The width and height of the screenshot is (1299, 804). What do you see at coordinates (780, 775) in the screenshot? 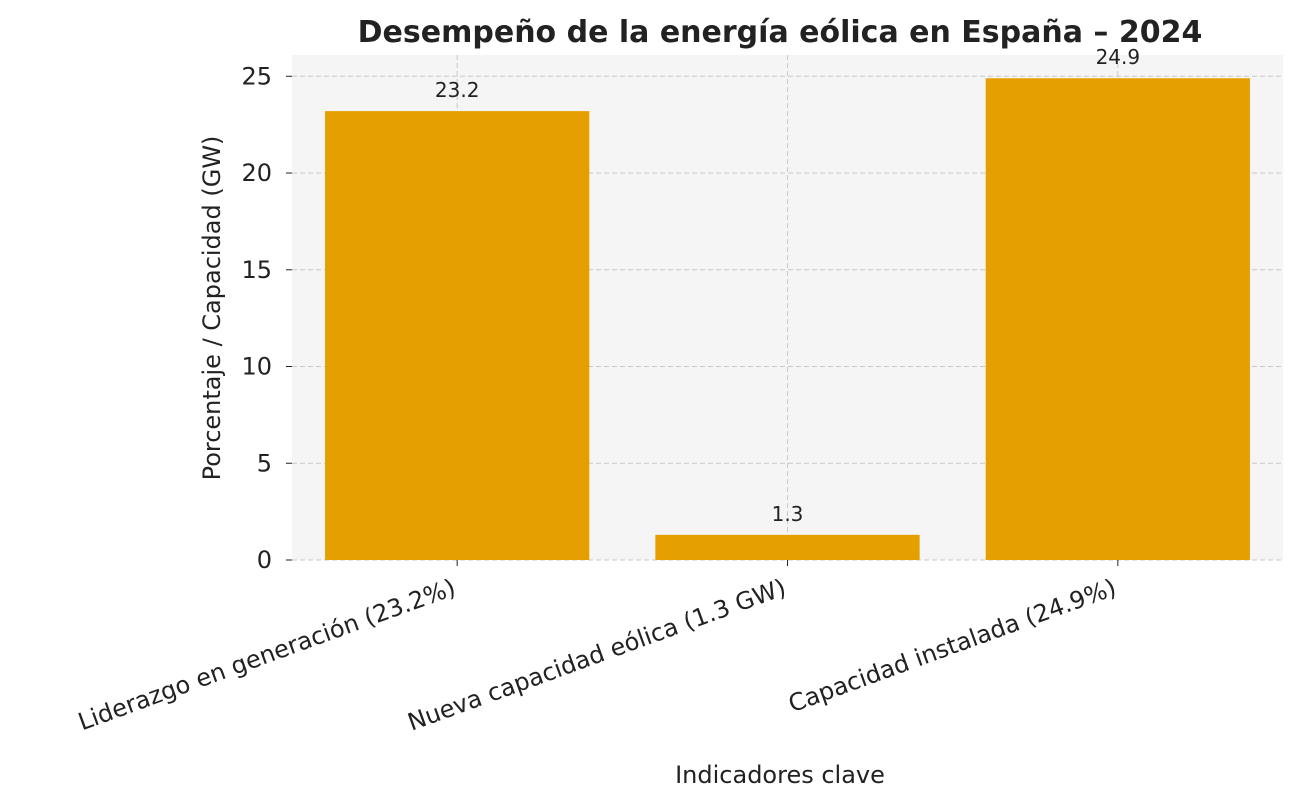
I see `x-axis-label: Indicadores clave` at bounding box center [780, 775].